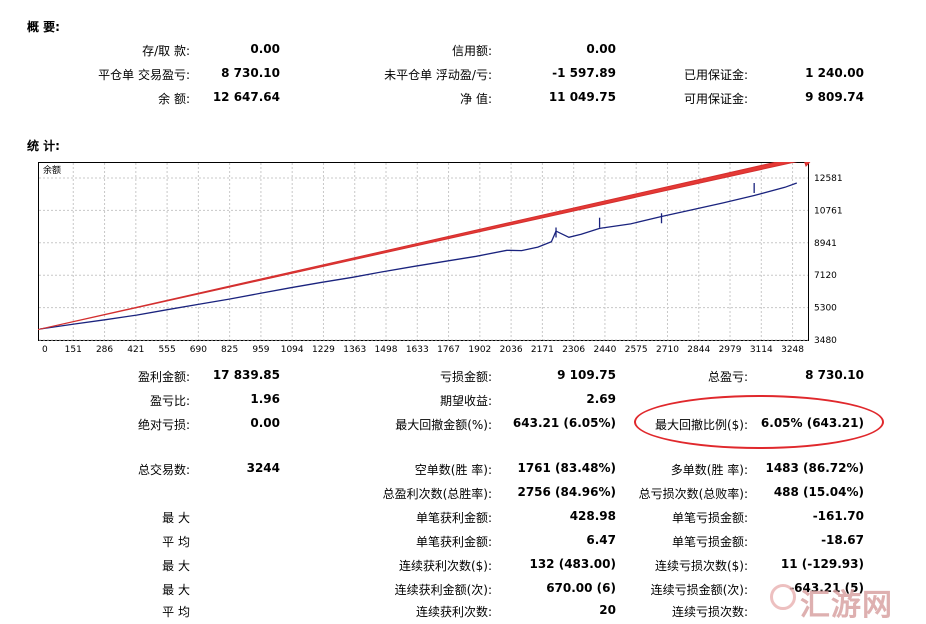  I want to click on x-tick-label: 2844, so click(698, 350).